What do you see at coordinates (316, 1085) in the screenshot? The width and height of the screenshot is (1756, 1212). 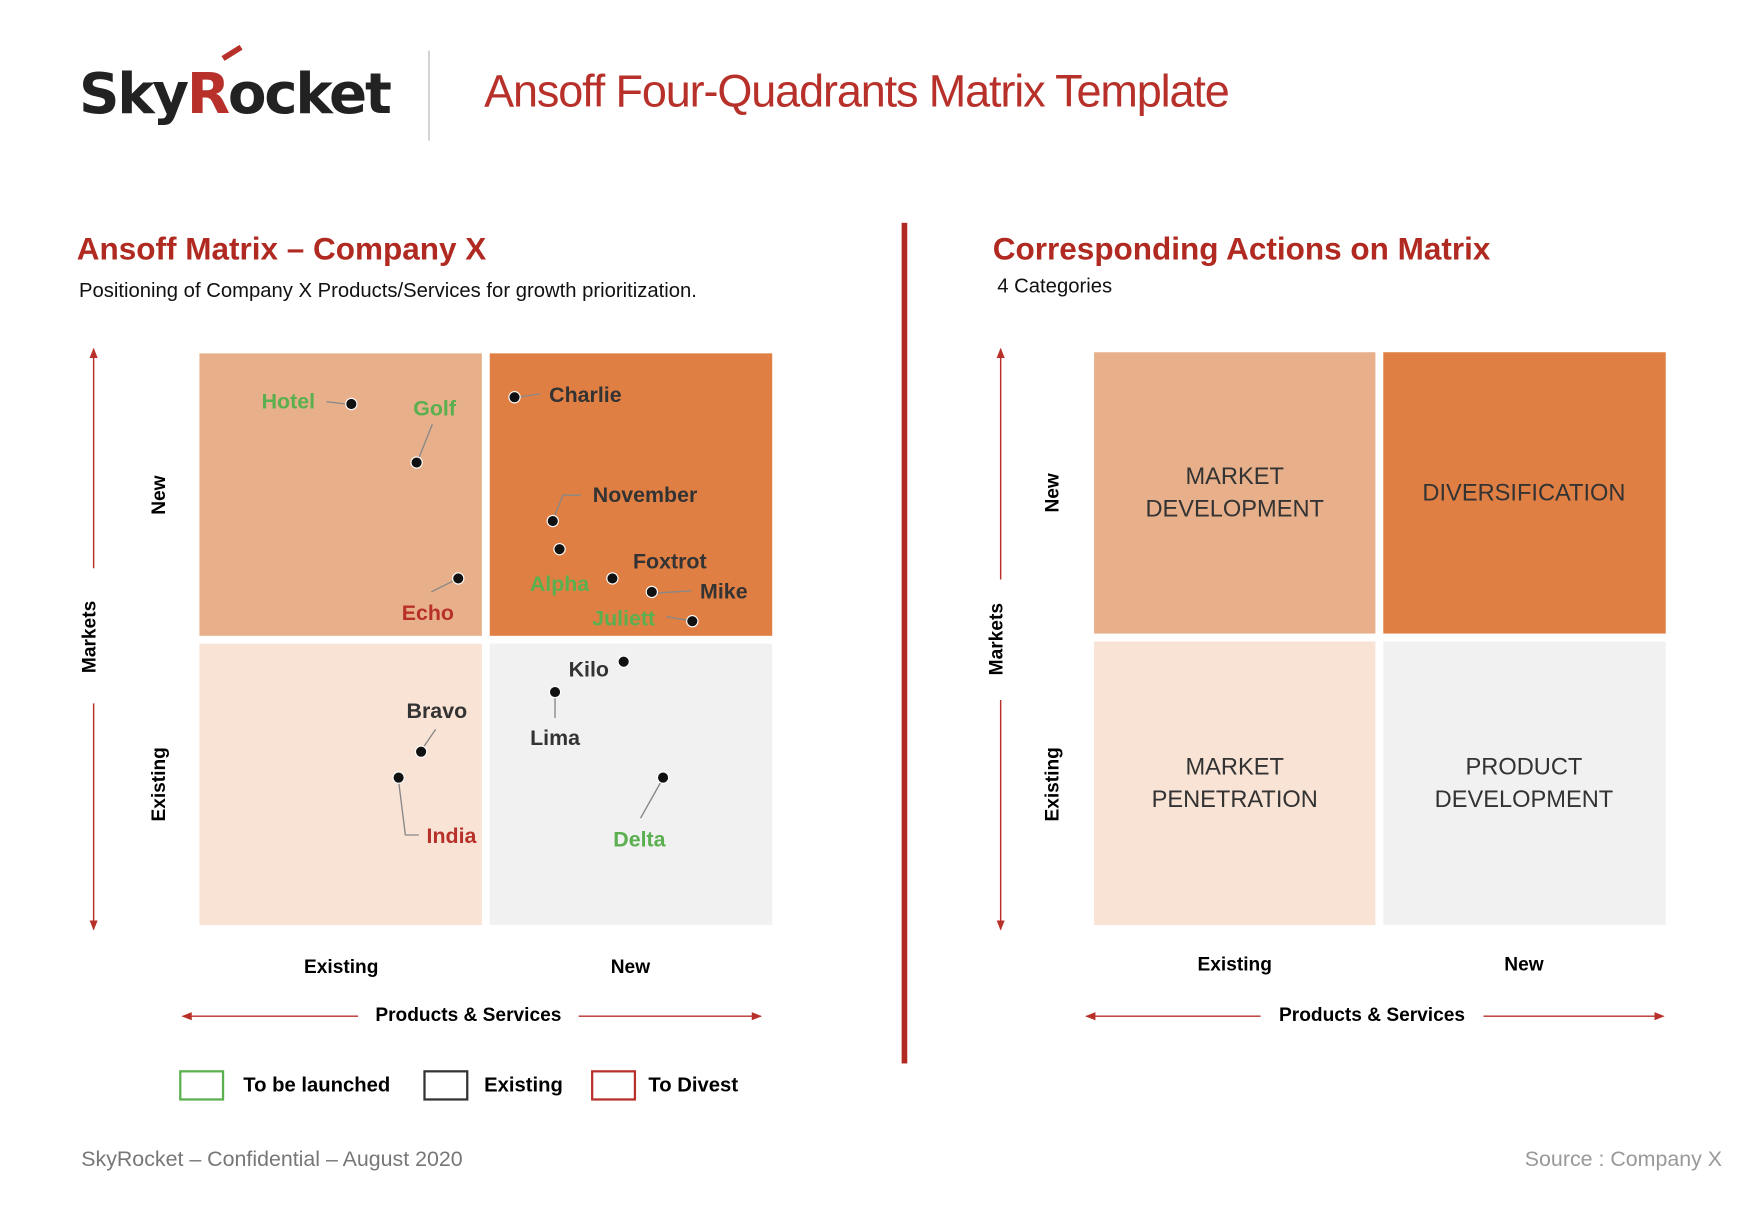 I see `legend-label: To be launched` at bounding box center [316, 1085].